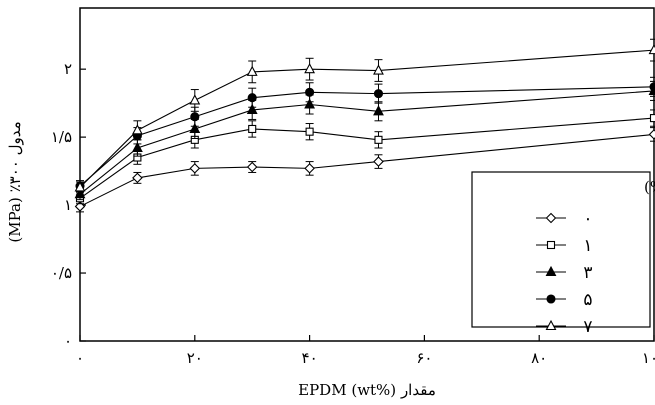 This screenshot has height=405, width=655. Describe the element at coordinates (15, 181) in the screenshot. I see `y-axis-title: مدول ۳۰۰٪ (MPa)` at that location.